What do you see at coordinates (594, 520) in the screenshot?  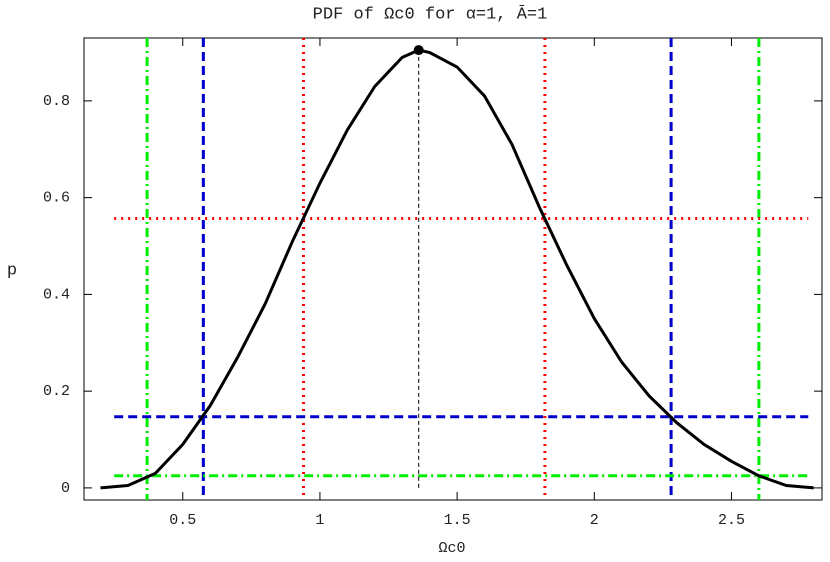 I see `x-tick-label: 2` at bounding box center [594, 520].